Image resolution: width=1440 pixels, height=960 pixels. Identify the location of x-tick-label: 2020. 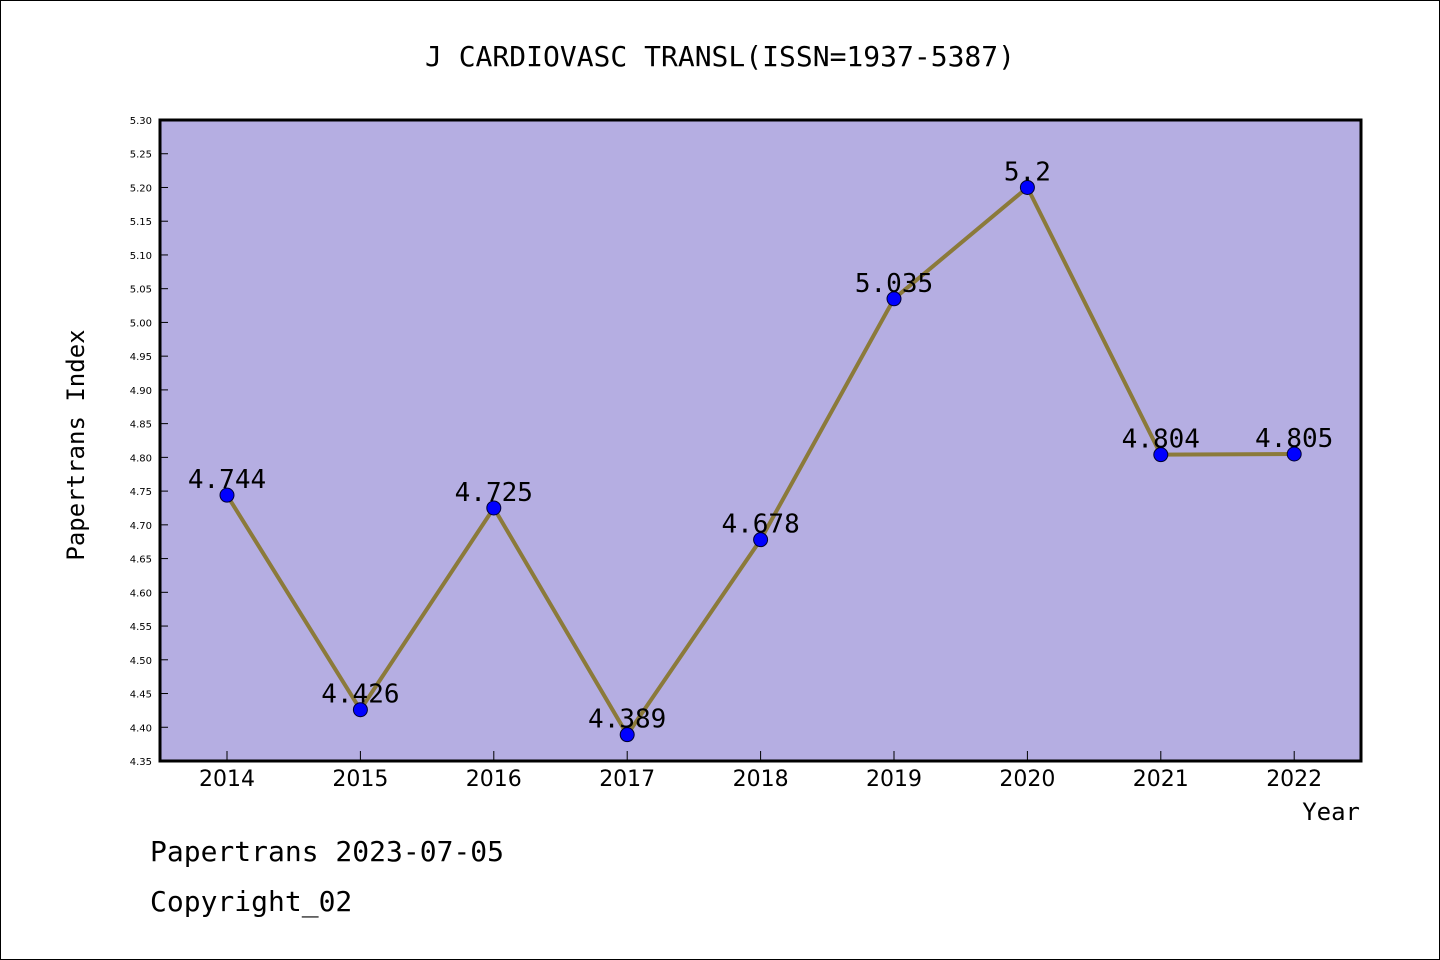
(1027, 779).